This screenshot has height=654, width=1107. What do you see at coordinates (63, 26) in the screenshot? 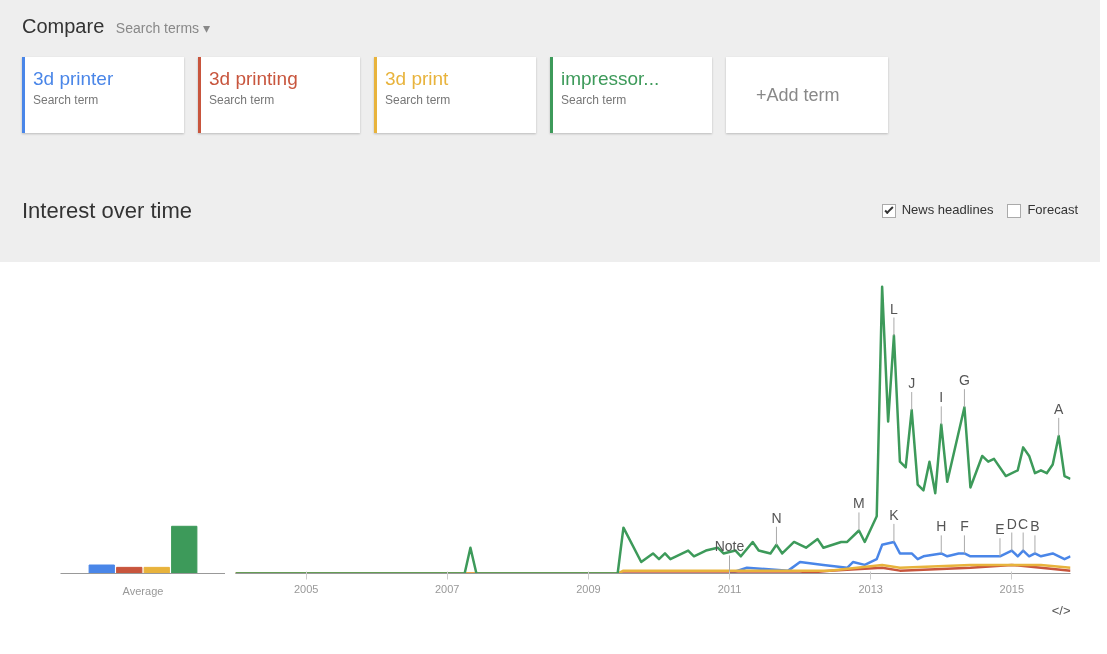
I see `text: Compare` at bounding box center [63, 26].